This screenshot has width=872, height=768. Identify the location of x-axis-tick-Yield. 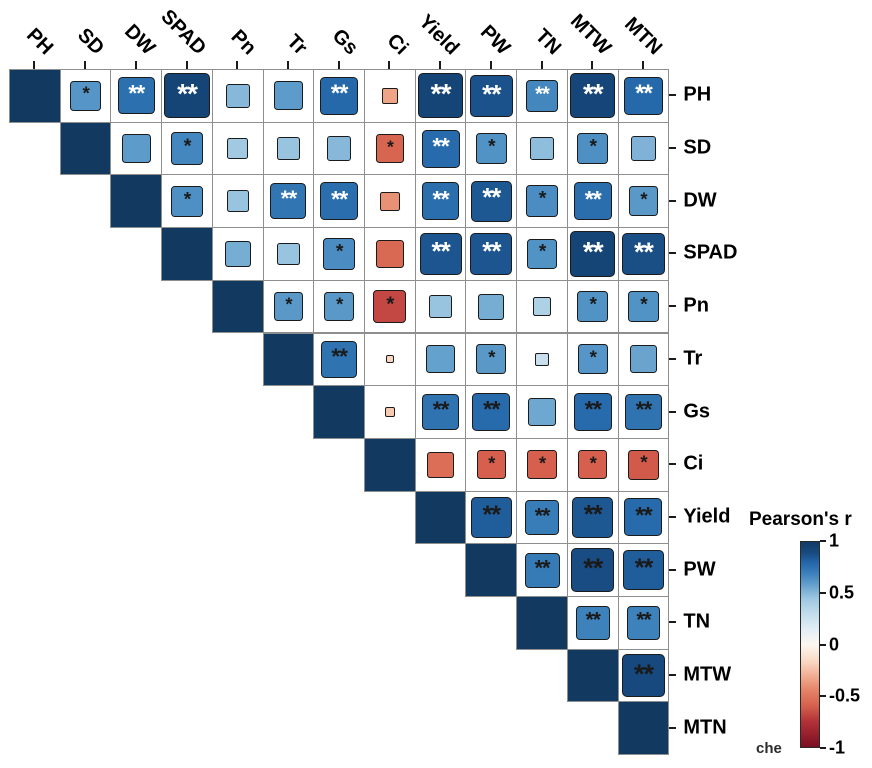
(440, 65).